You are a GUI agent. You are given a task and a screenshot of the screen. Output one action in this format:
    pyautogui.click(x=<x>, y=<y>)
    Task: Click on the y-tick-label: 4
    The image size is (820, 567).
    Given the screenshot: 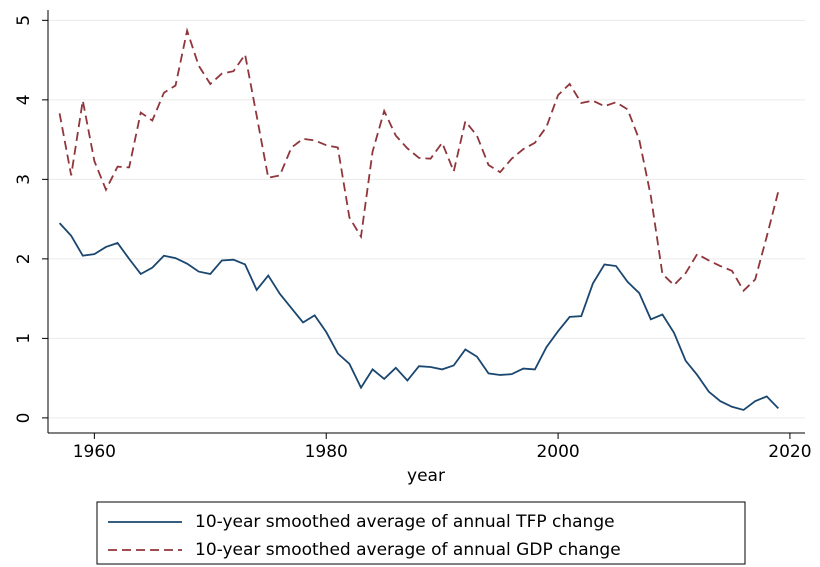 What is the action you would take?
    pyautogui.click(x=24, y=99)
    